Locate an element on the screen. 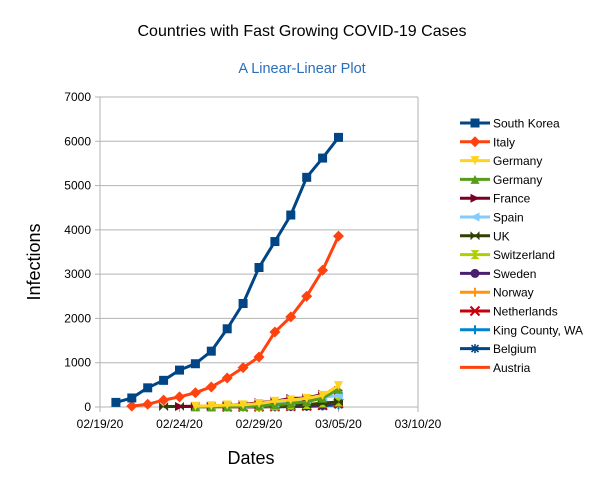 The width and height of the screenshot is (605, 494). chart-subtitle: A Linear-Linear Plot is located at coordinates (301, 69).